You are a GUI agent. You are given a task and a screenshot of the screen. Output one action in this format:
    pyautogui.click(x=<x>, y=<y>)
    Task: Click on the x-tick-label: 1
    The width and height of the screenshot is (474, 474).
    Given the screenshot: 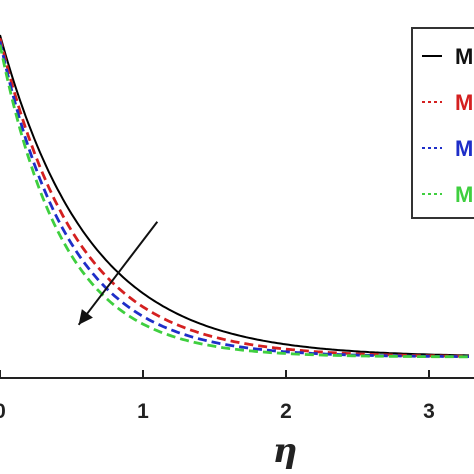 What is the action you would take?
    pyautogui.click(x=143, y=411)
    